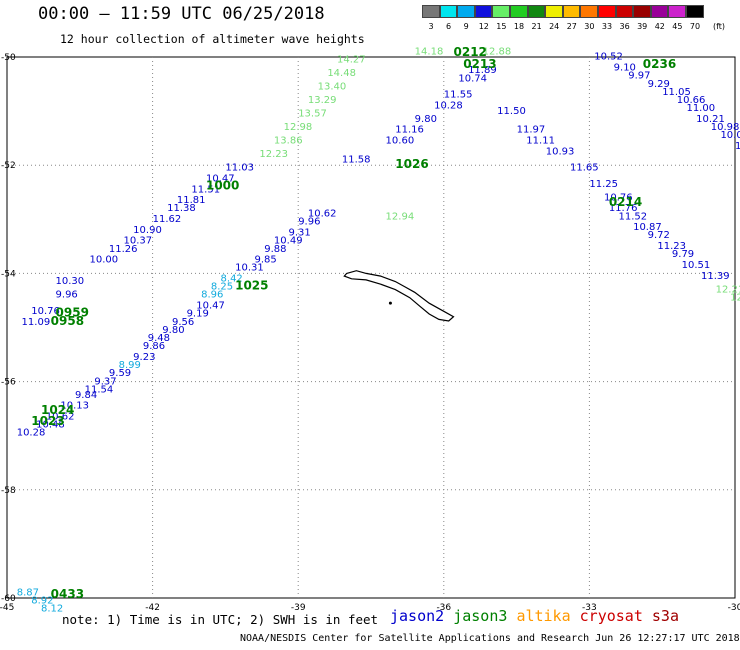 Image resolution: width=740 pixels, height=650 pixels. Describe the element at coordinates (356, 159) in the screenshot. I see `wave-height-label: 11.58` at that location.